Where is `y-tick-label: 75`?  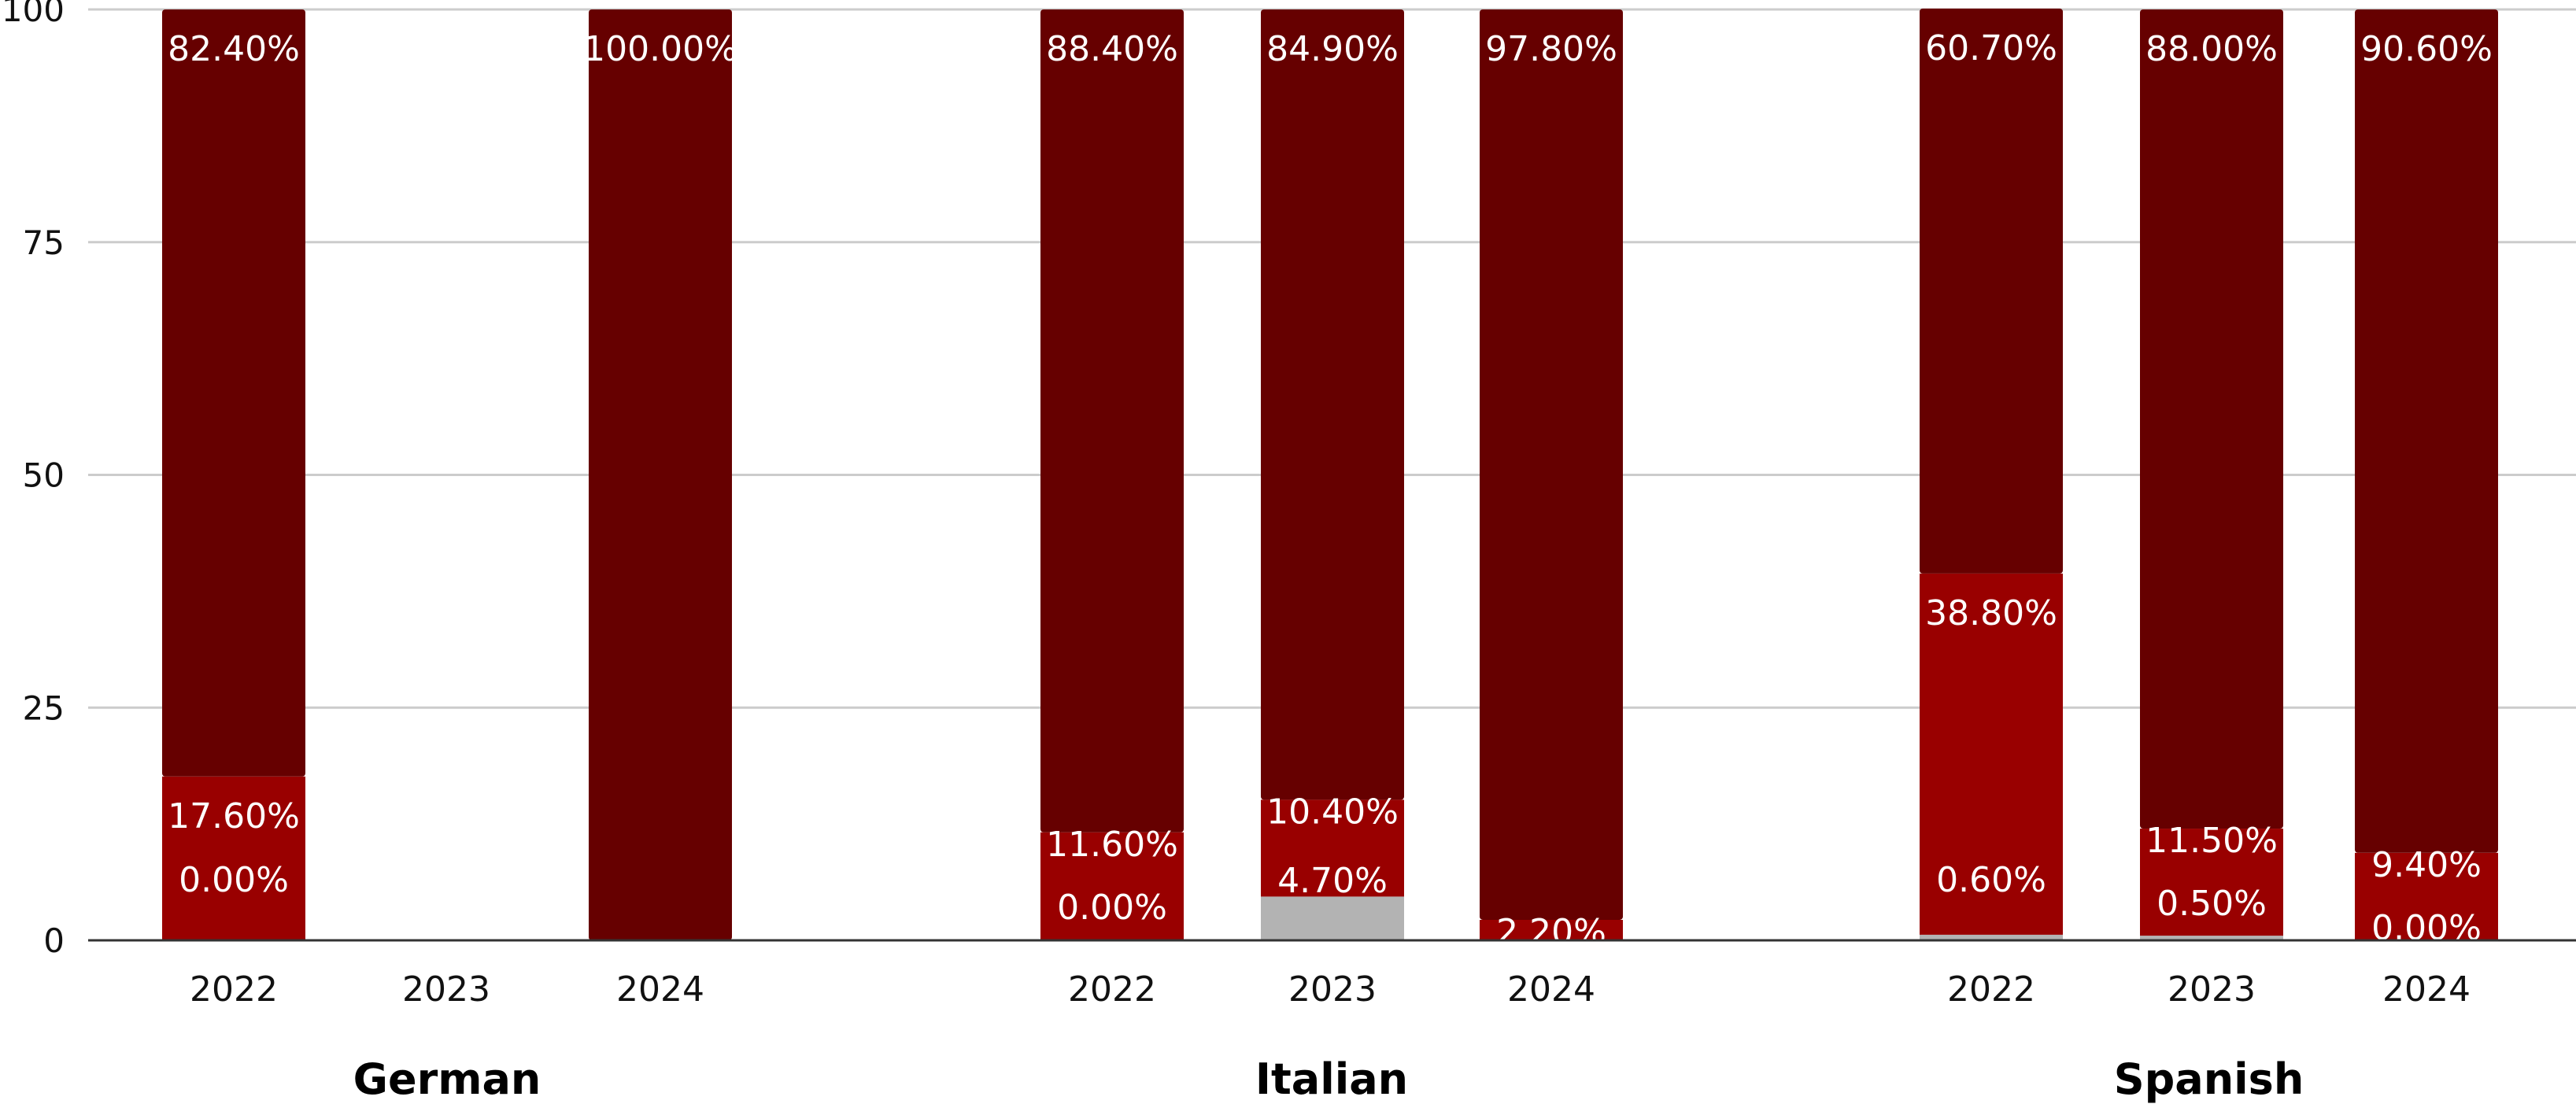
y-tick-label: 75 is located at coordinates (44, 242).